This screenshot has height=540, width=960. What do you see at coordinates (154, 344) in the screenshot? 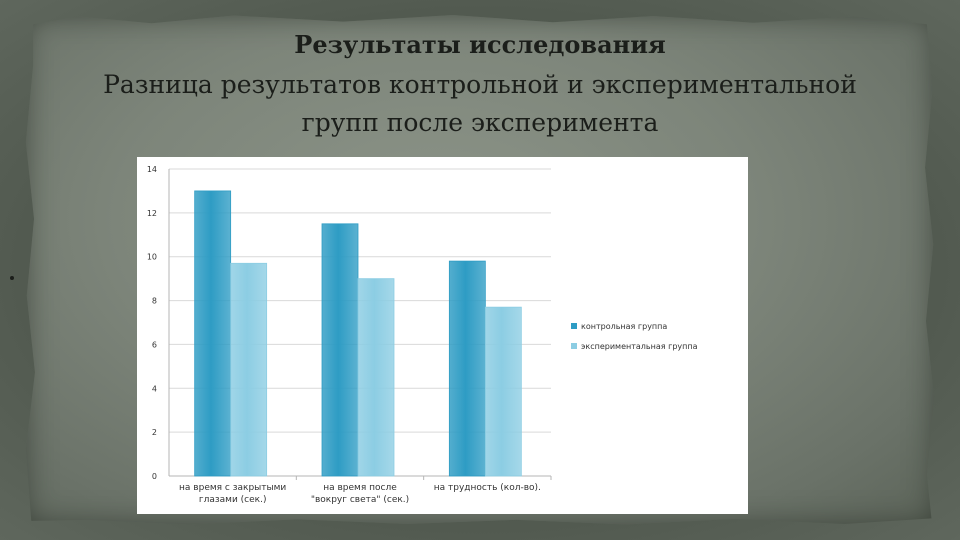
I see `y-tick-label-6: 6` at bounding box center [154, 344].